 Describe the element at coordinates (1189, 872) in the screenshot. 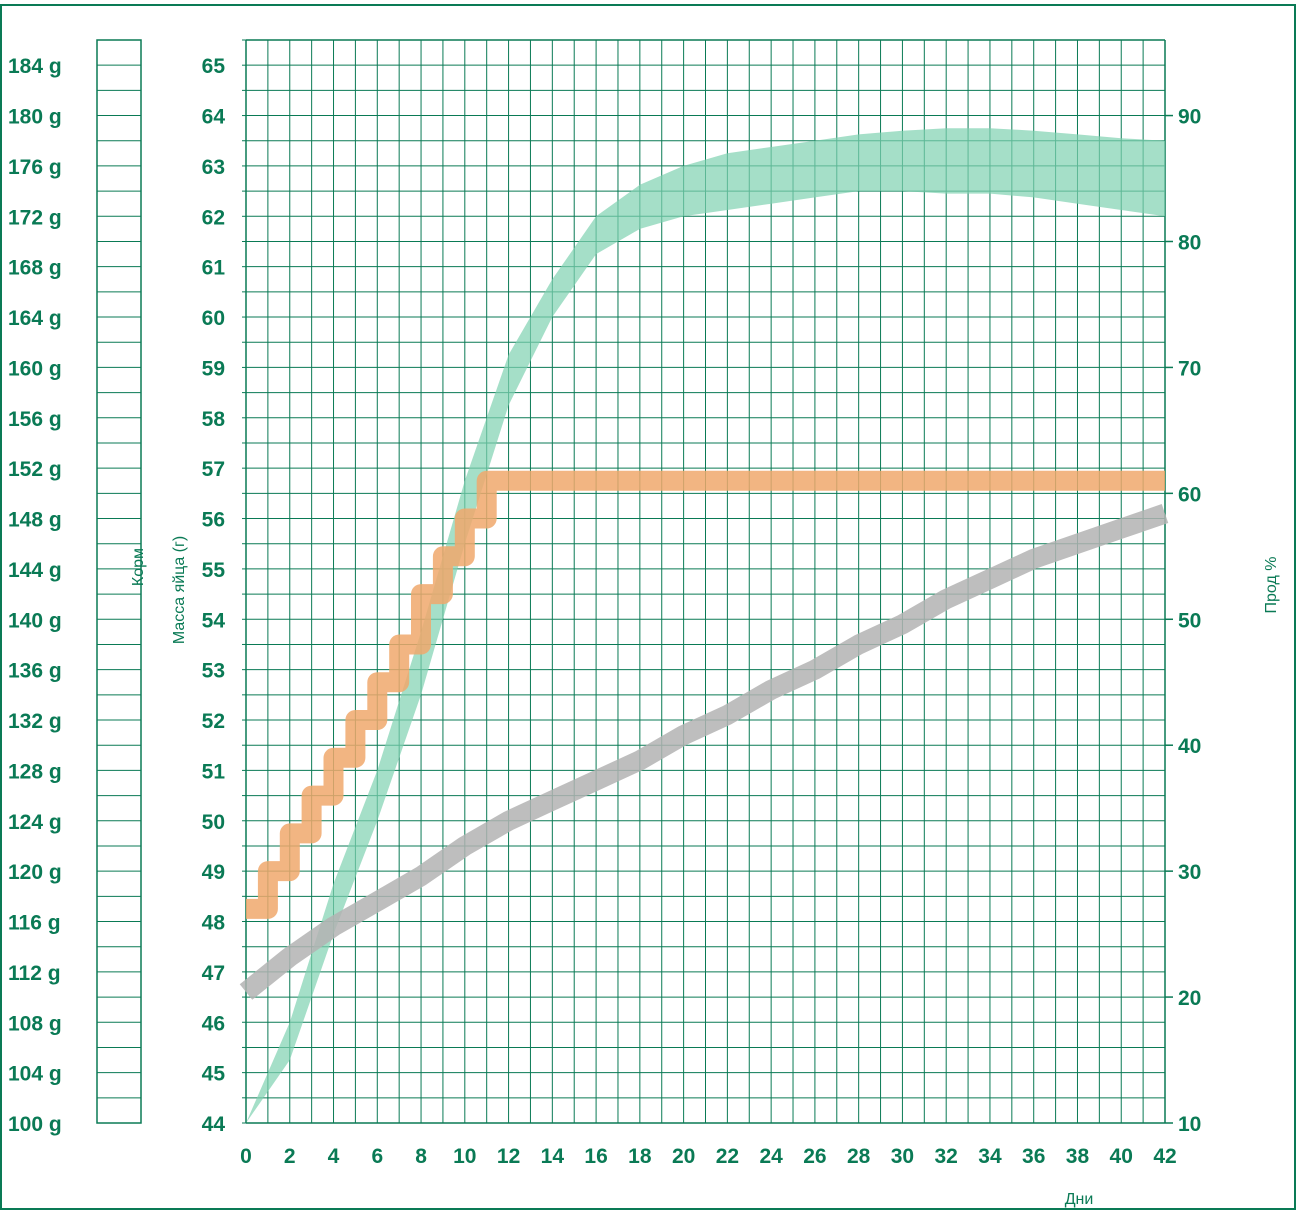

I see `productivity-tick-label: 30` at that location.